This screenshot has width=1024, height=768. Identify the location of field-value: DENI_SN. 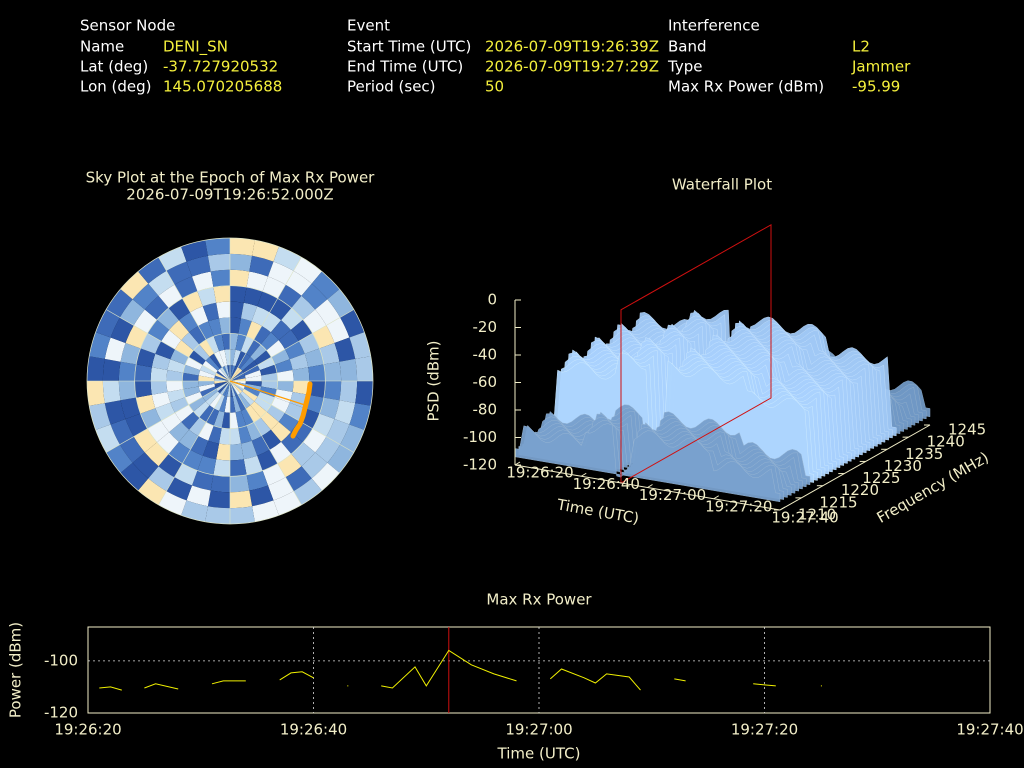
(195, 47).